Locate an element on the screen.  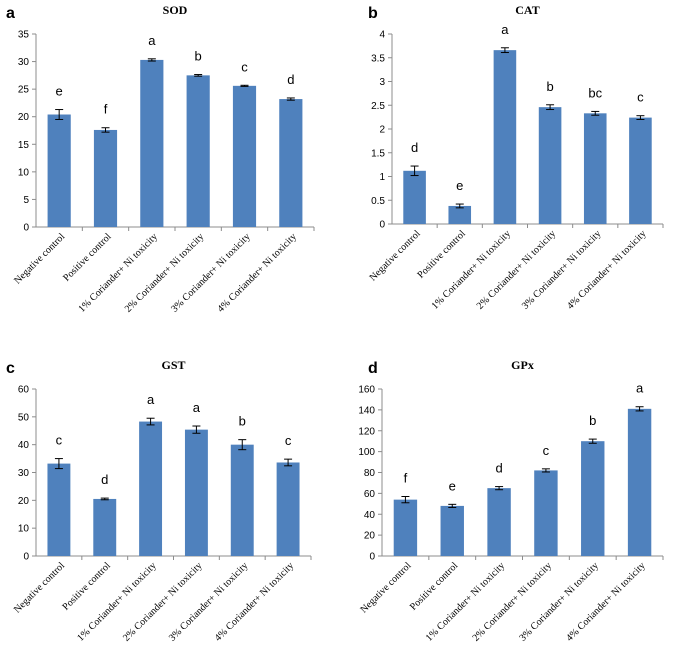
y-tick-label: 50 is located at coordinates (24, 417).